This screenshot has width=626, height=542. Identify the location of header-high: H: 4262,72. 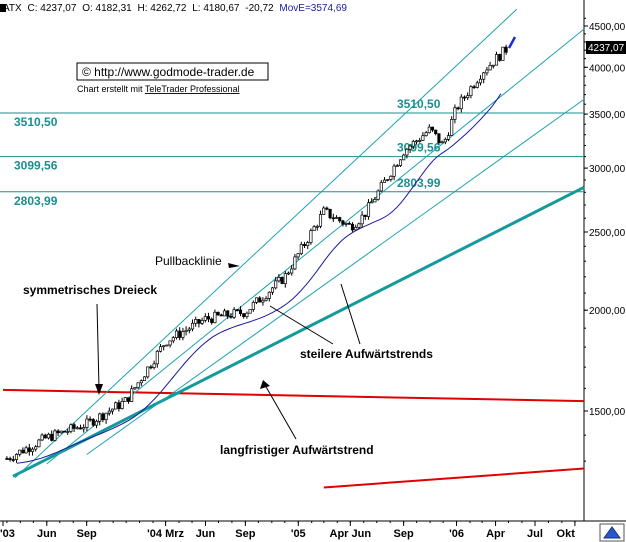
(161, 8).